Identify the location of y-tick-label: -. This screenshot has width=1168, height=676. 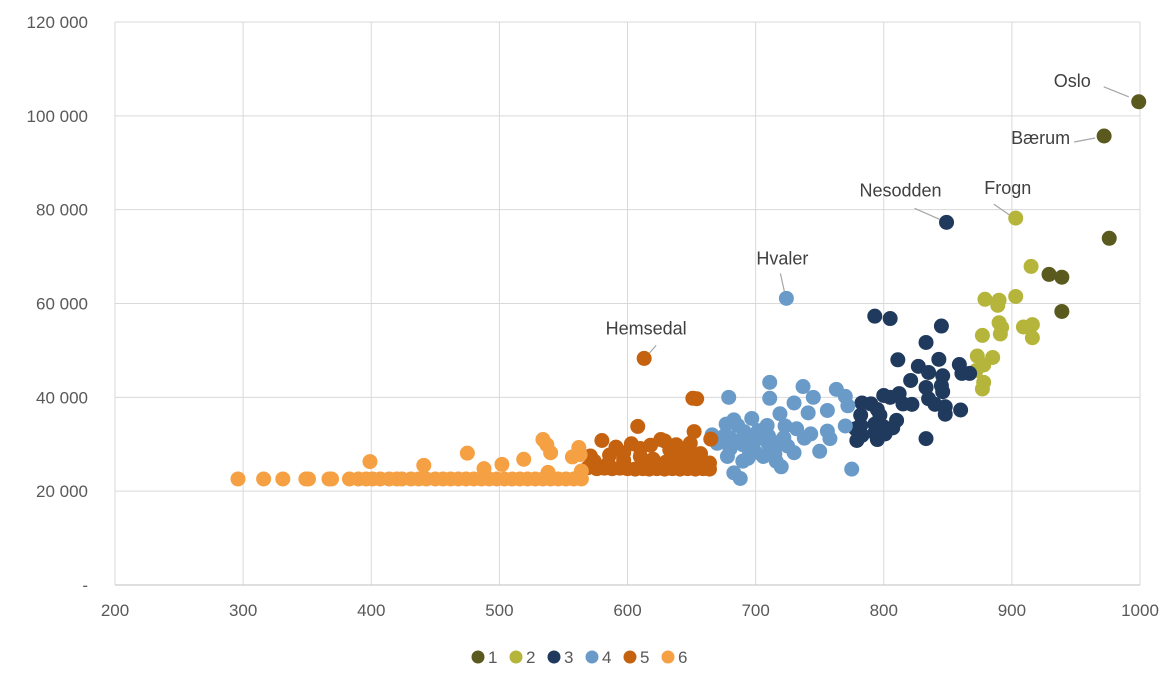
(85, 585).